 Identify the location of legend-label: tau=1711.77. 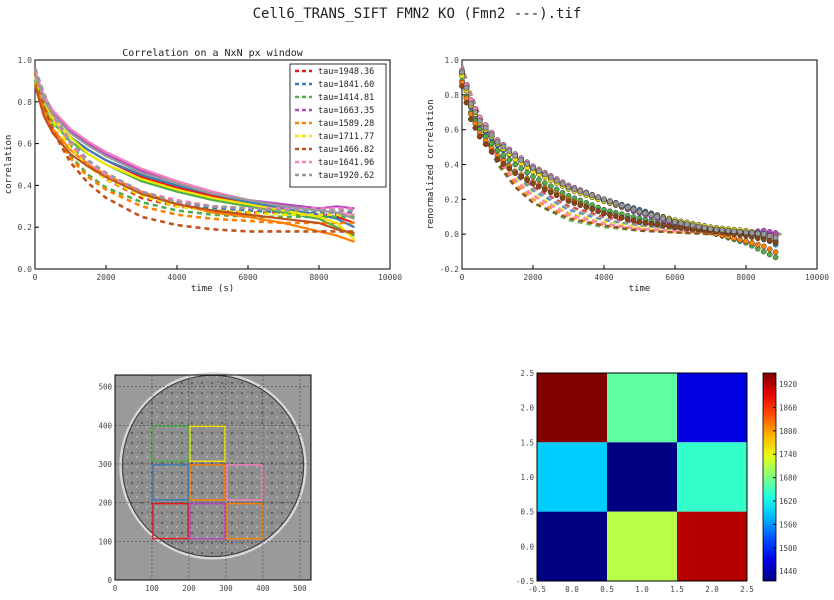
(346, 137).